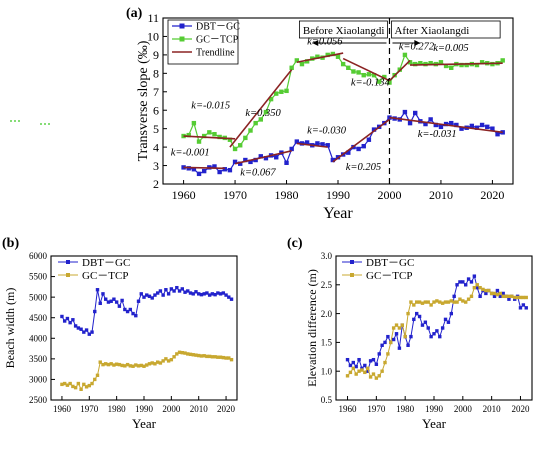  I want to click on x-axis-title: Year, so click(434, 423).